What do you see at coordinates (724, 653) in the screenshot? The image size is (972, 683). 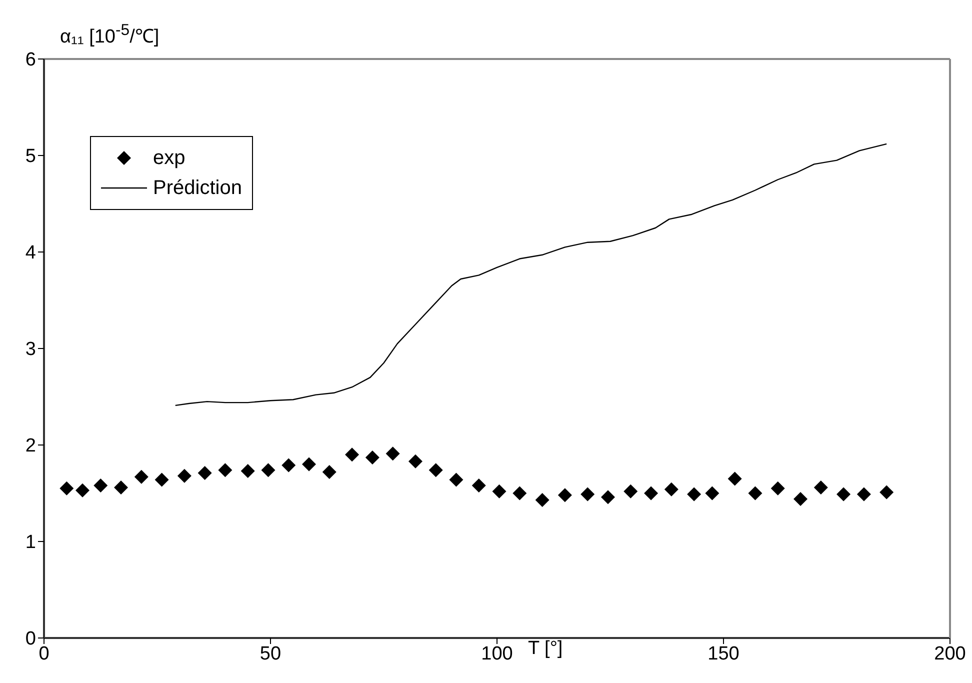 I see `x-tick-label: 150` at bounding box center [724, 653].